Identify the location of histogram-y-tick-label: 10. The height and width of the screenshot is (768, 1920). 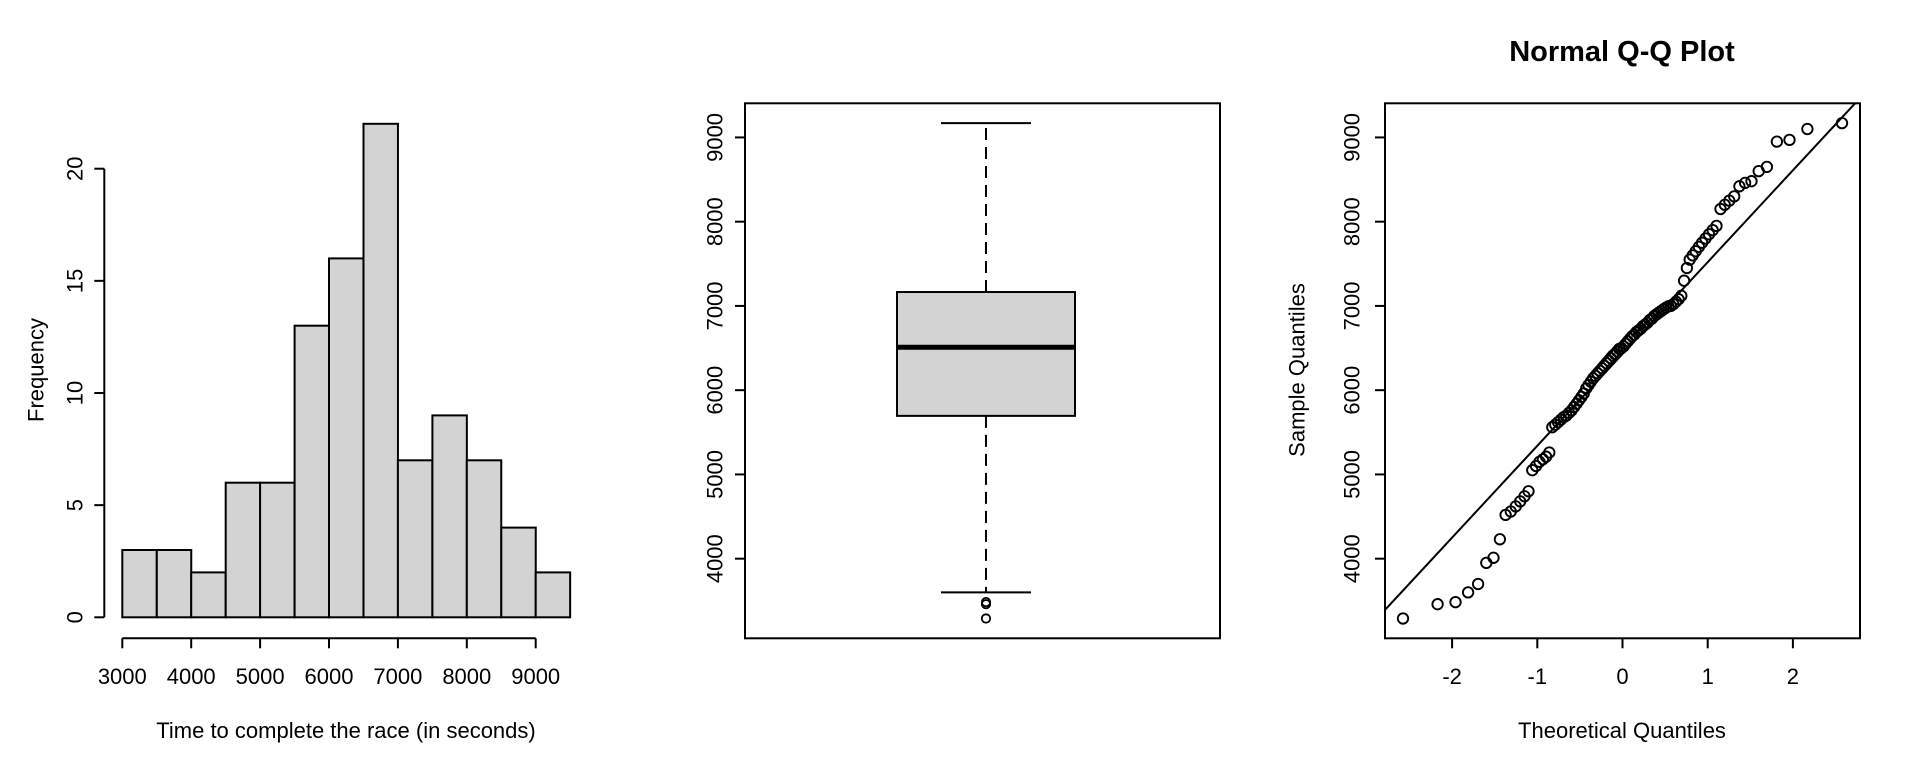
(75, 393).